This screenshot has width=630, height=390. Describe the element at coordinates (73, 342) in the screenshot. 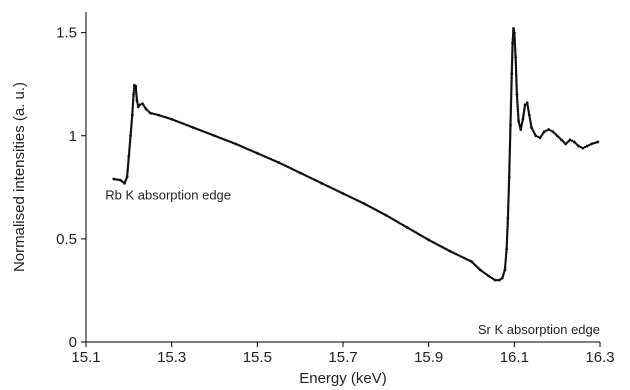

I see `y-tick-label: 0` at that location.